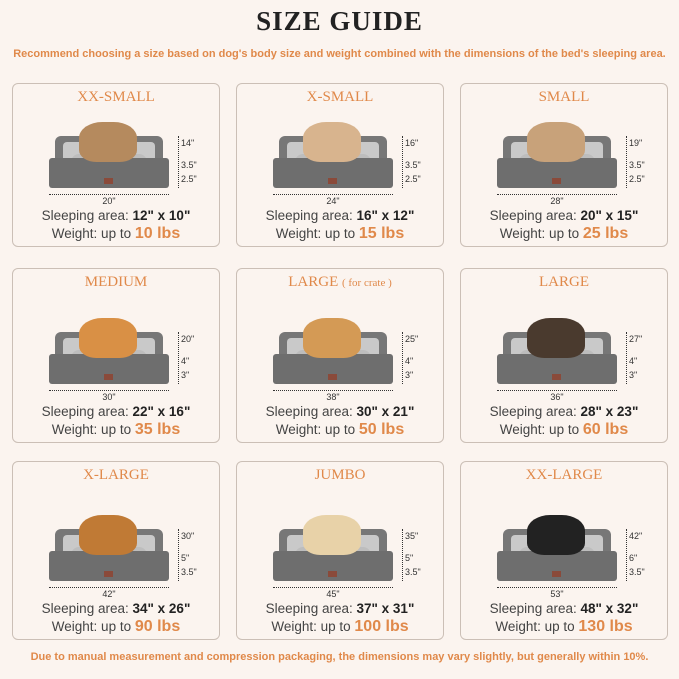 This screenshot has height=679, width=679. What do you see at coordinates (109, 397) in the screenshot?
I see `width-dim: 30"` at bounding box center [109, 397].